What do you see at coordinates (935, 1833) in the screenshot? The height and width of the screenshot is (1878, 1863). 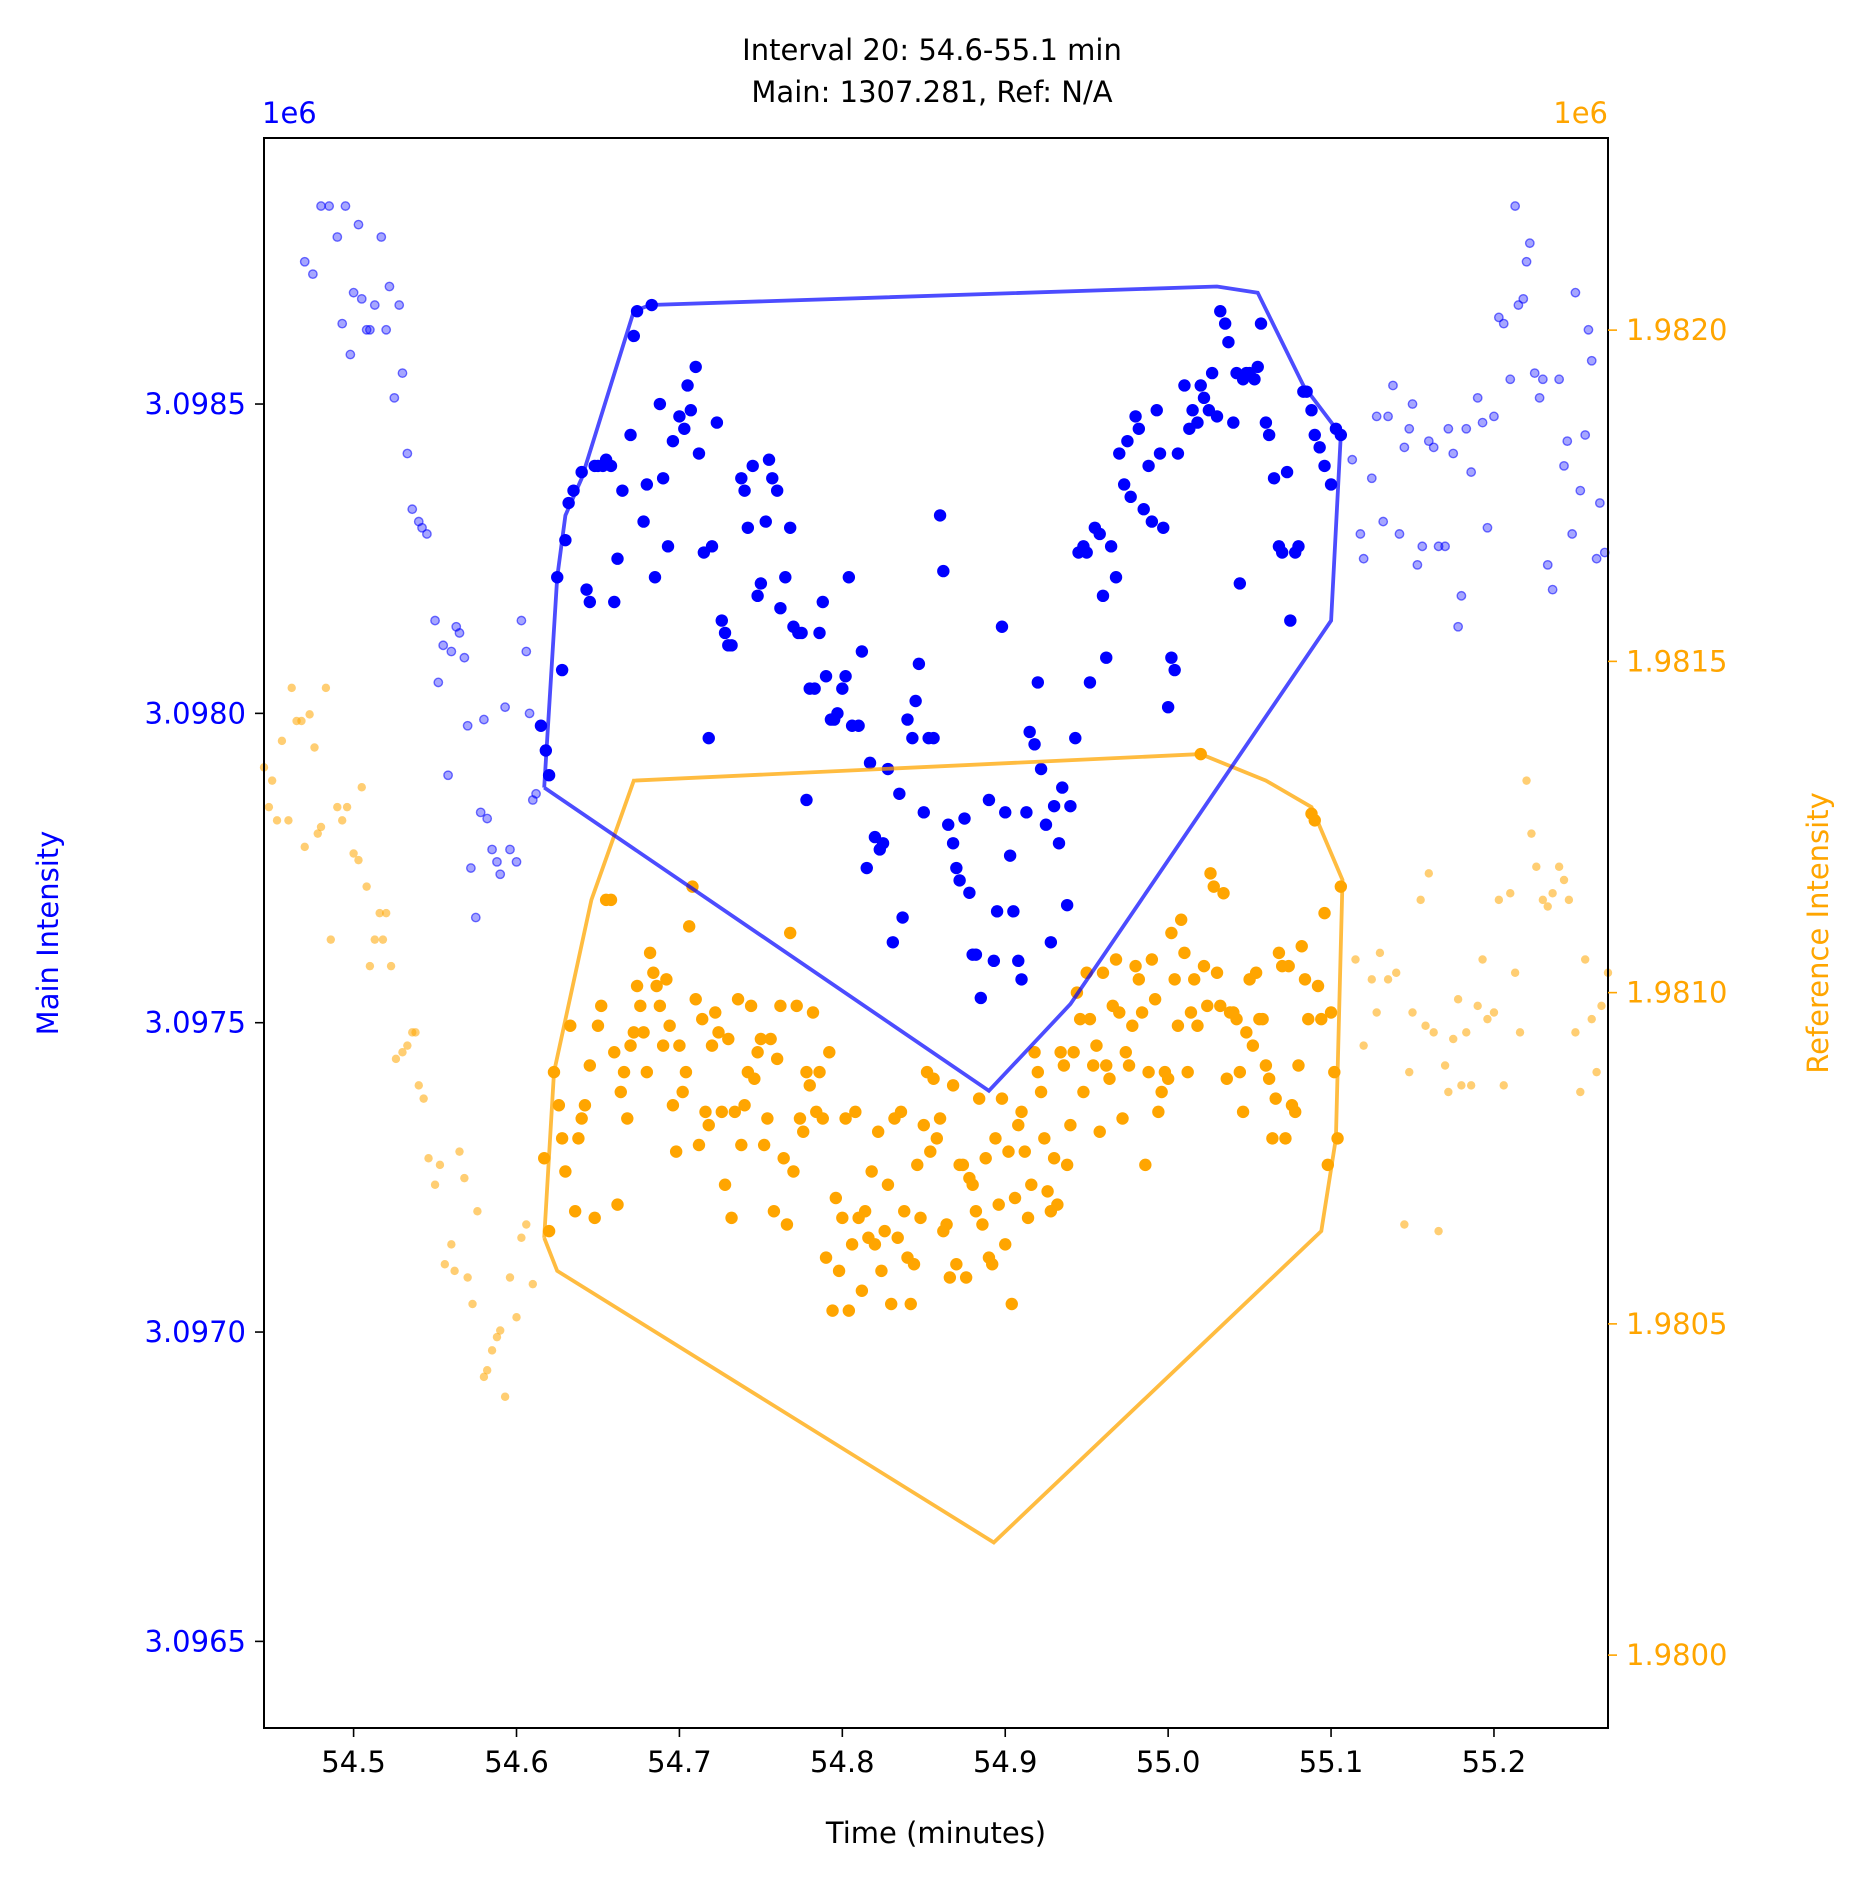 I see `x-axis-label: Time (minutes)` at bounding box center [935, 1833].